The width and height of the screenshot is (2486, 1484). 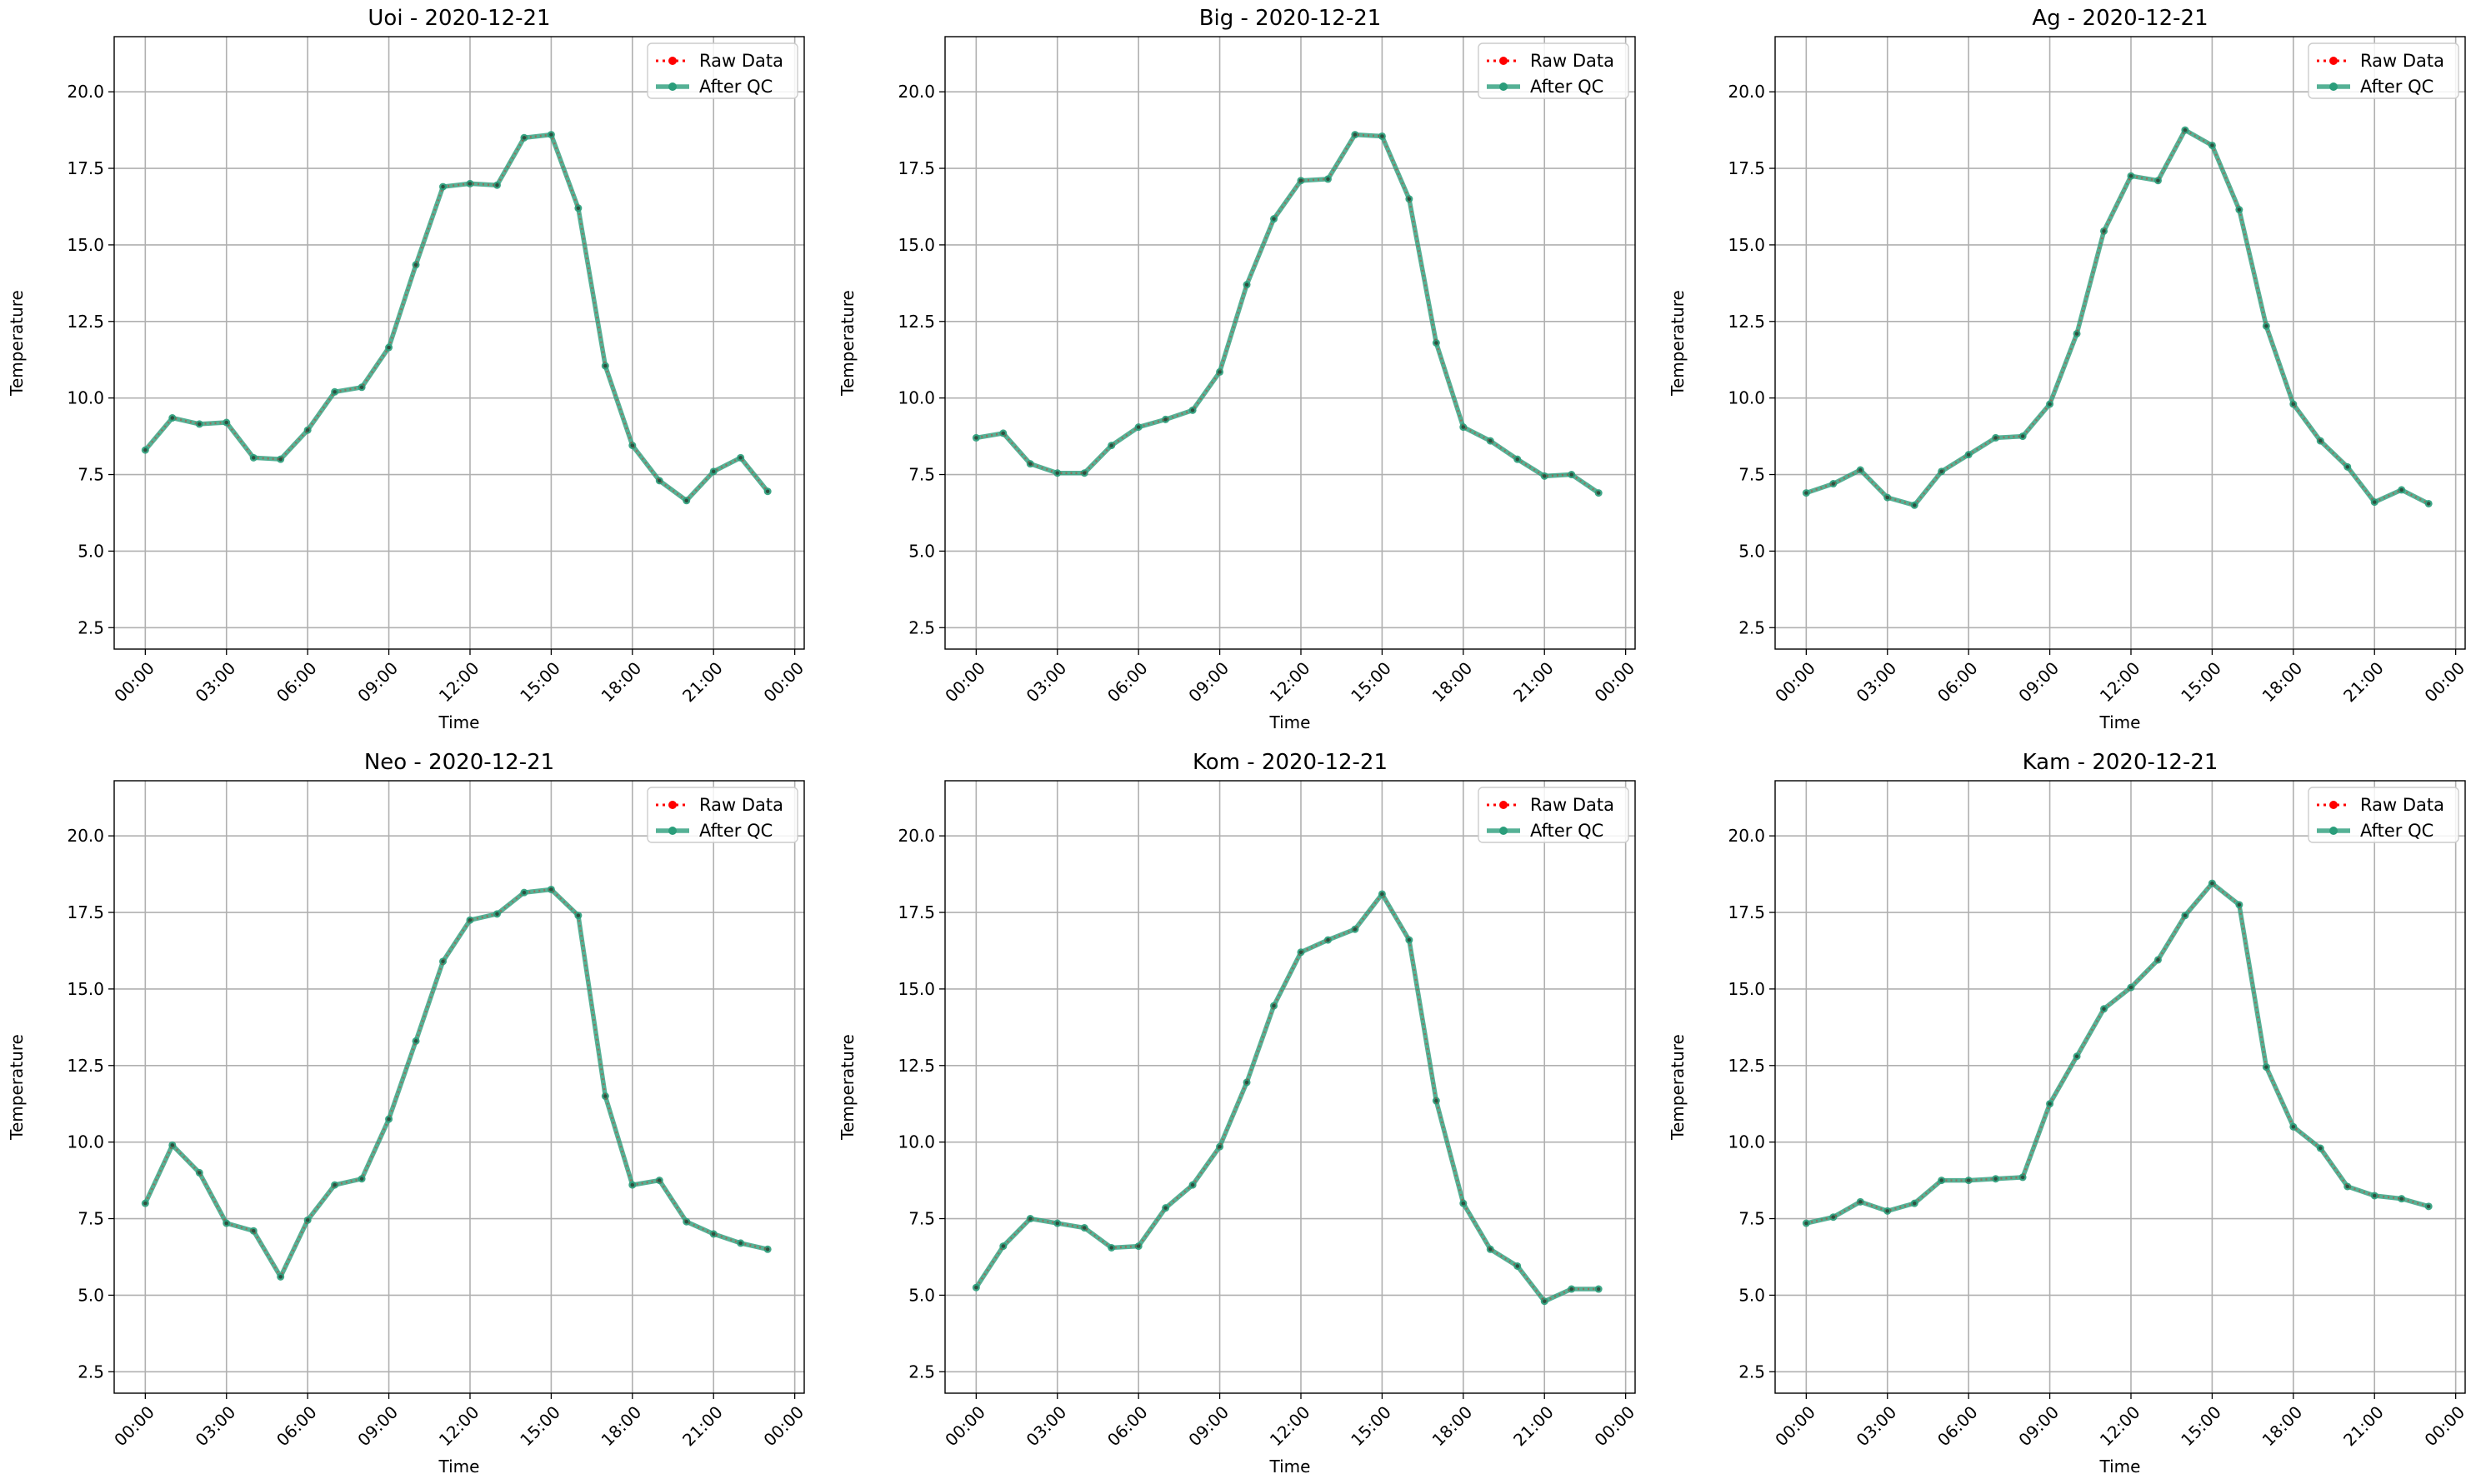 I want to click on plot-frame, so click(x=1290, y=343).